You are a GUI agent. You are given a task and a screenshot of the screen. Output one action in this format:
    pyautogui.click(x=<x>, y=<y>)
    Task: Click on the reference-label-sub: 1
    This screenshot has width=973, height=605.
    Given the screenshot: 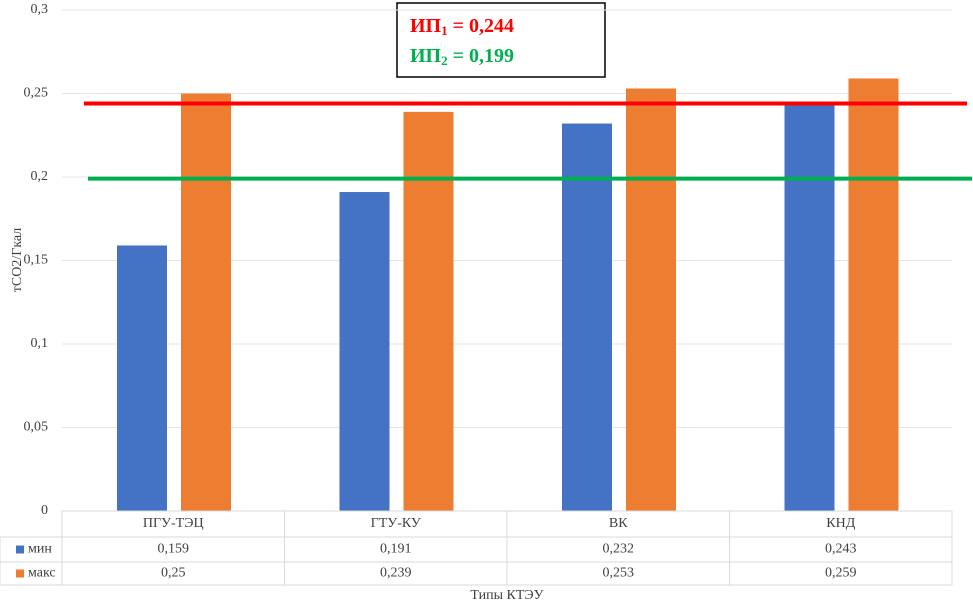 What is the action you would take?
    pyautogui.click(x=444, y=30)
    